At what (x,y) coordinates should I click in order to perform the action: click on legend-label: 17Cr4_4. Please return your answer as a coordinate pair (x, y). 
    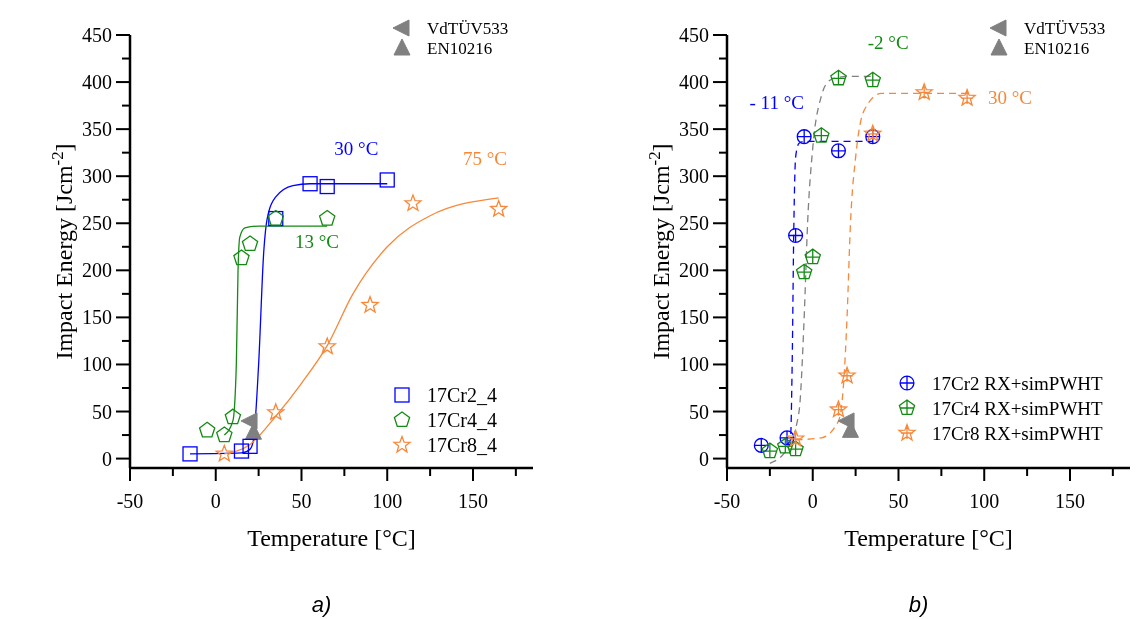
    Looking at the image, I should click on (462, 420).